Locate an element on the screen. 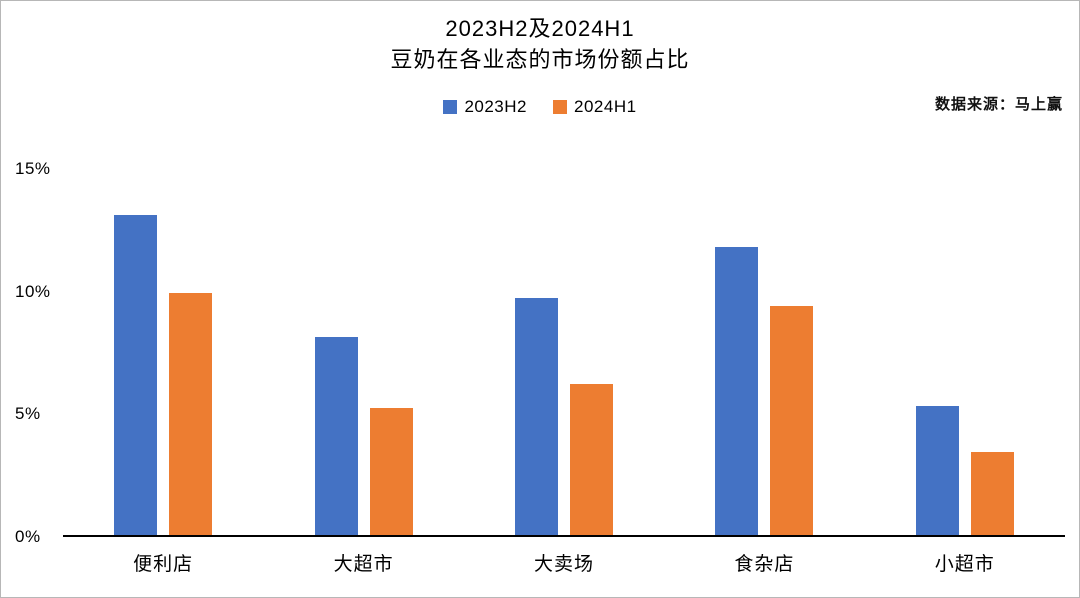 The image size is (1080, 598). y-tick-0%: 0% is located at coordinates (28, 536).